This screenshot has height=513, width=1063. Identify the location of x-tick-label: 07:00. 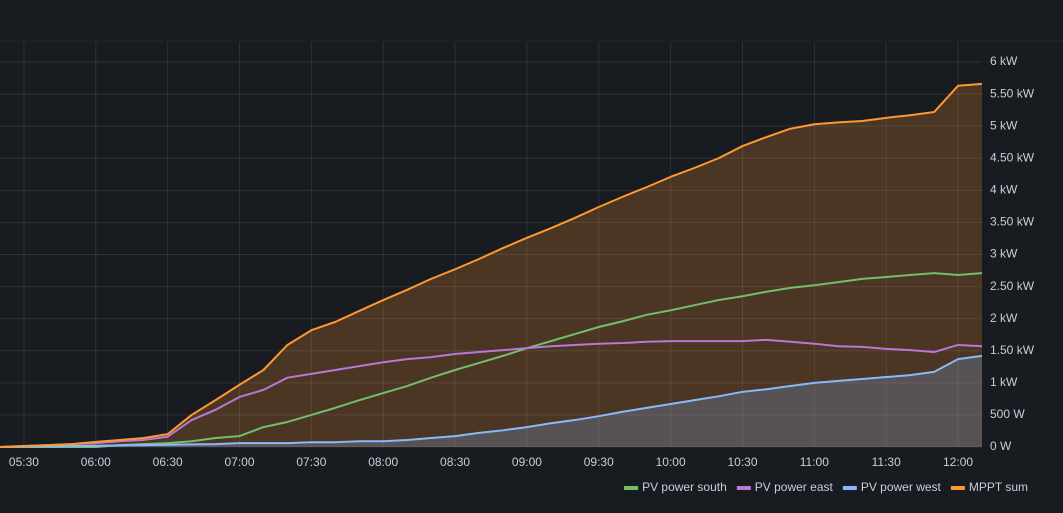
(239, 462).